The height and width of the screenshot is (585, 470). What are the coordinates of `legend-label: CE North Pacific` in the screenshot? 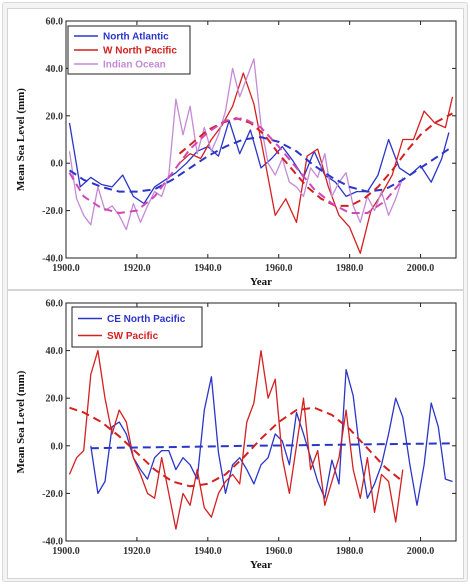 It's located at (146, 319).